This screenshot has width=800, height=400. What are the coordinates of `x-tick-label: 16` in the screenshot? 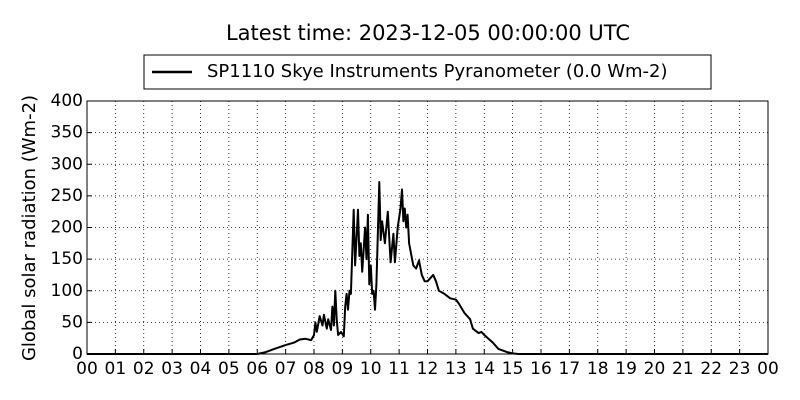 It's located at (541, 369).